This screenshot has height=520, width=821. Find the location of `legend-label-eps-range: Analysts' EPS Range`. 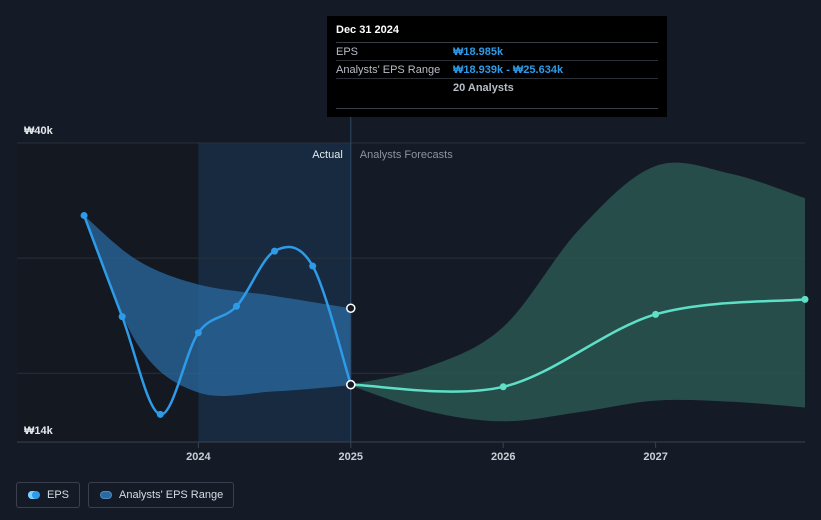

legend-label-eps-range: Analysts' EPS Range is located at coordinates (171, 495).